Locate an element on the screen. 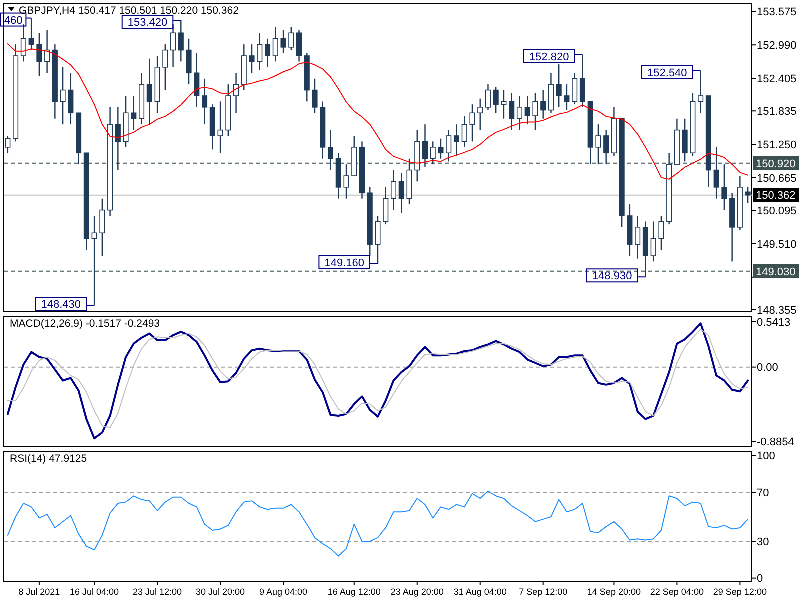 This screenshot has width=800, height=600. chart-title: RSI(14) 47.9125 is located at coordinates (49, 459).